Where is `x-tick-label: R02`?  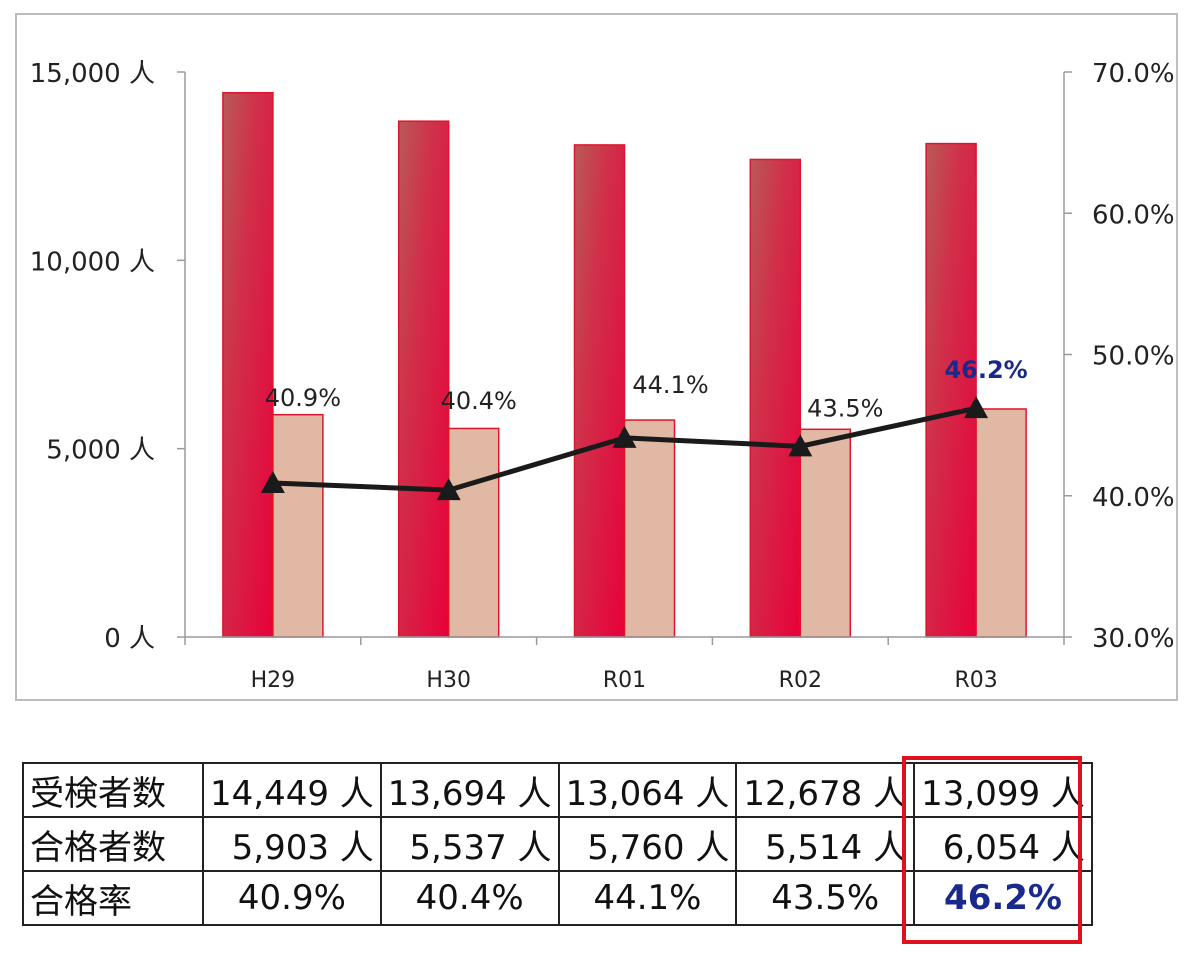
x-tick-label: R02 is located at coordinates (800, 680).